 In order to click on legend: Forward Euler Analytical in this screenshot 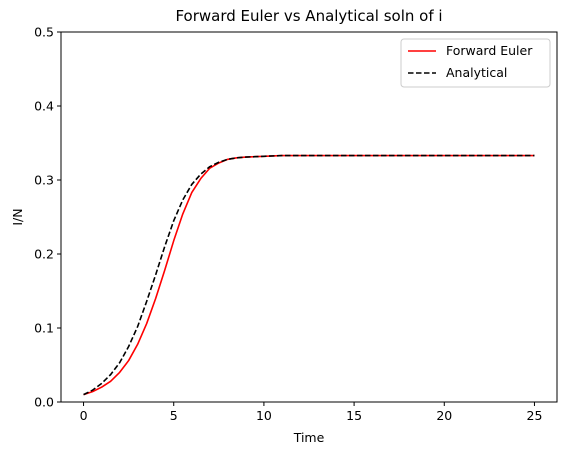, I will do `click(475, 63)`.